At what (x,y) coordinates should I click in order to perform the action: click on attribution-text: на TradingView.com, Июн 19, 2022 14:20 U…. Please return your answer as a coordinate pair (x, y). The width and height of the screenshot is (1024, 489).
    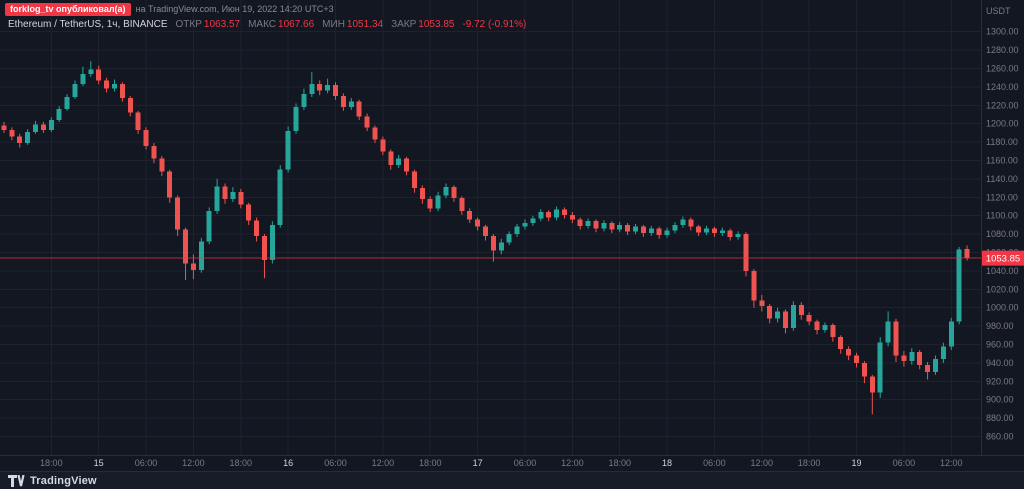
    Looking at the image, I should click on (234, 9).